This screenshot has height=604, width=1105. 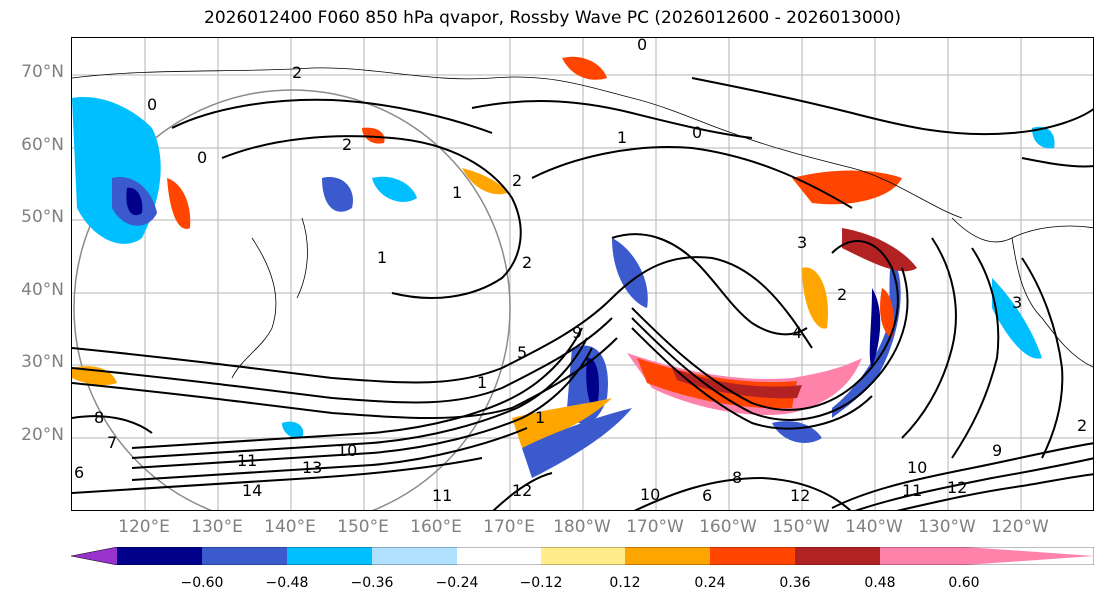 What do you see at coordinates (947, 527) in the screenshot?
I see `lon-label: 130°W` at bounding box center [947, 527].